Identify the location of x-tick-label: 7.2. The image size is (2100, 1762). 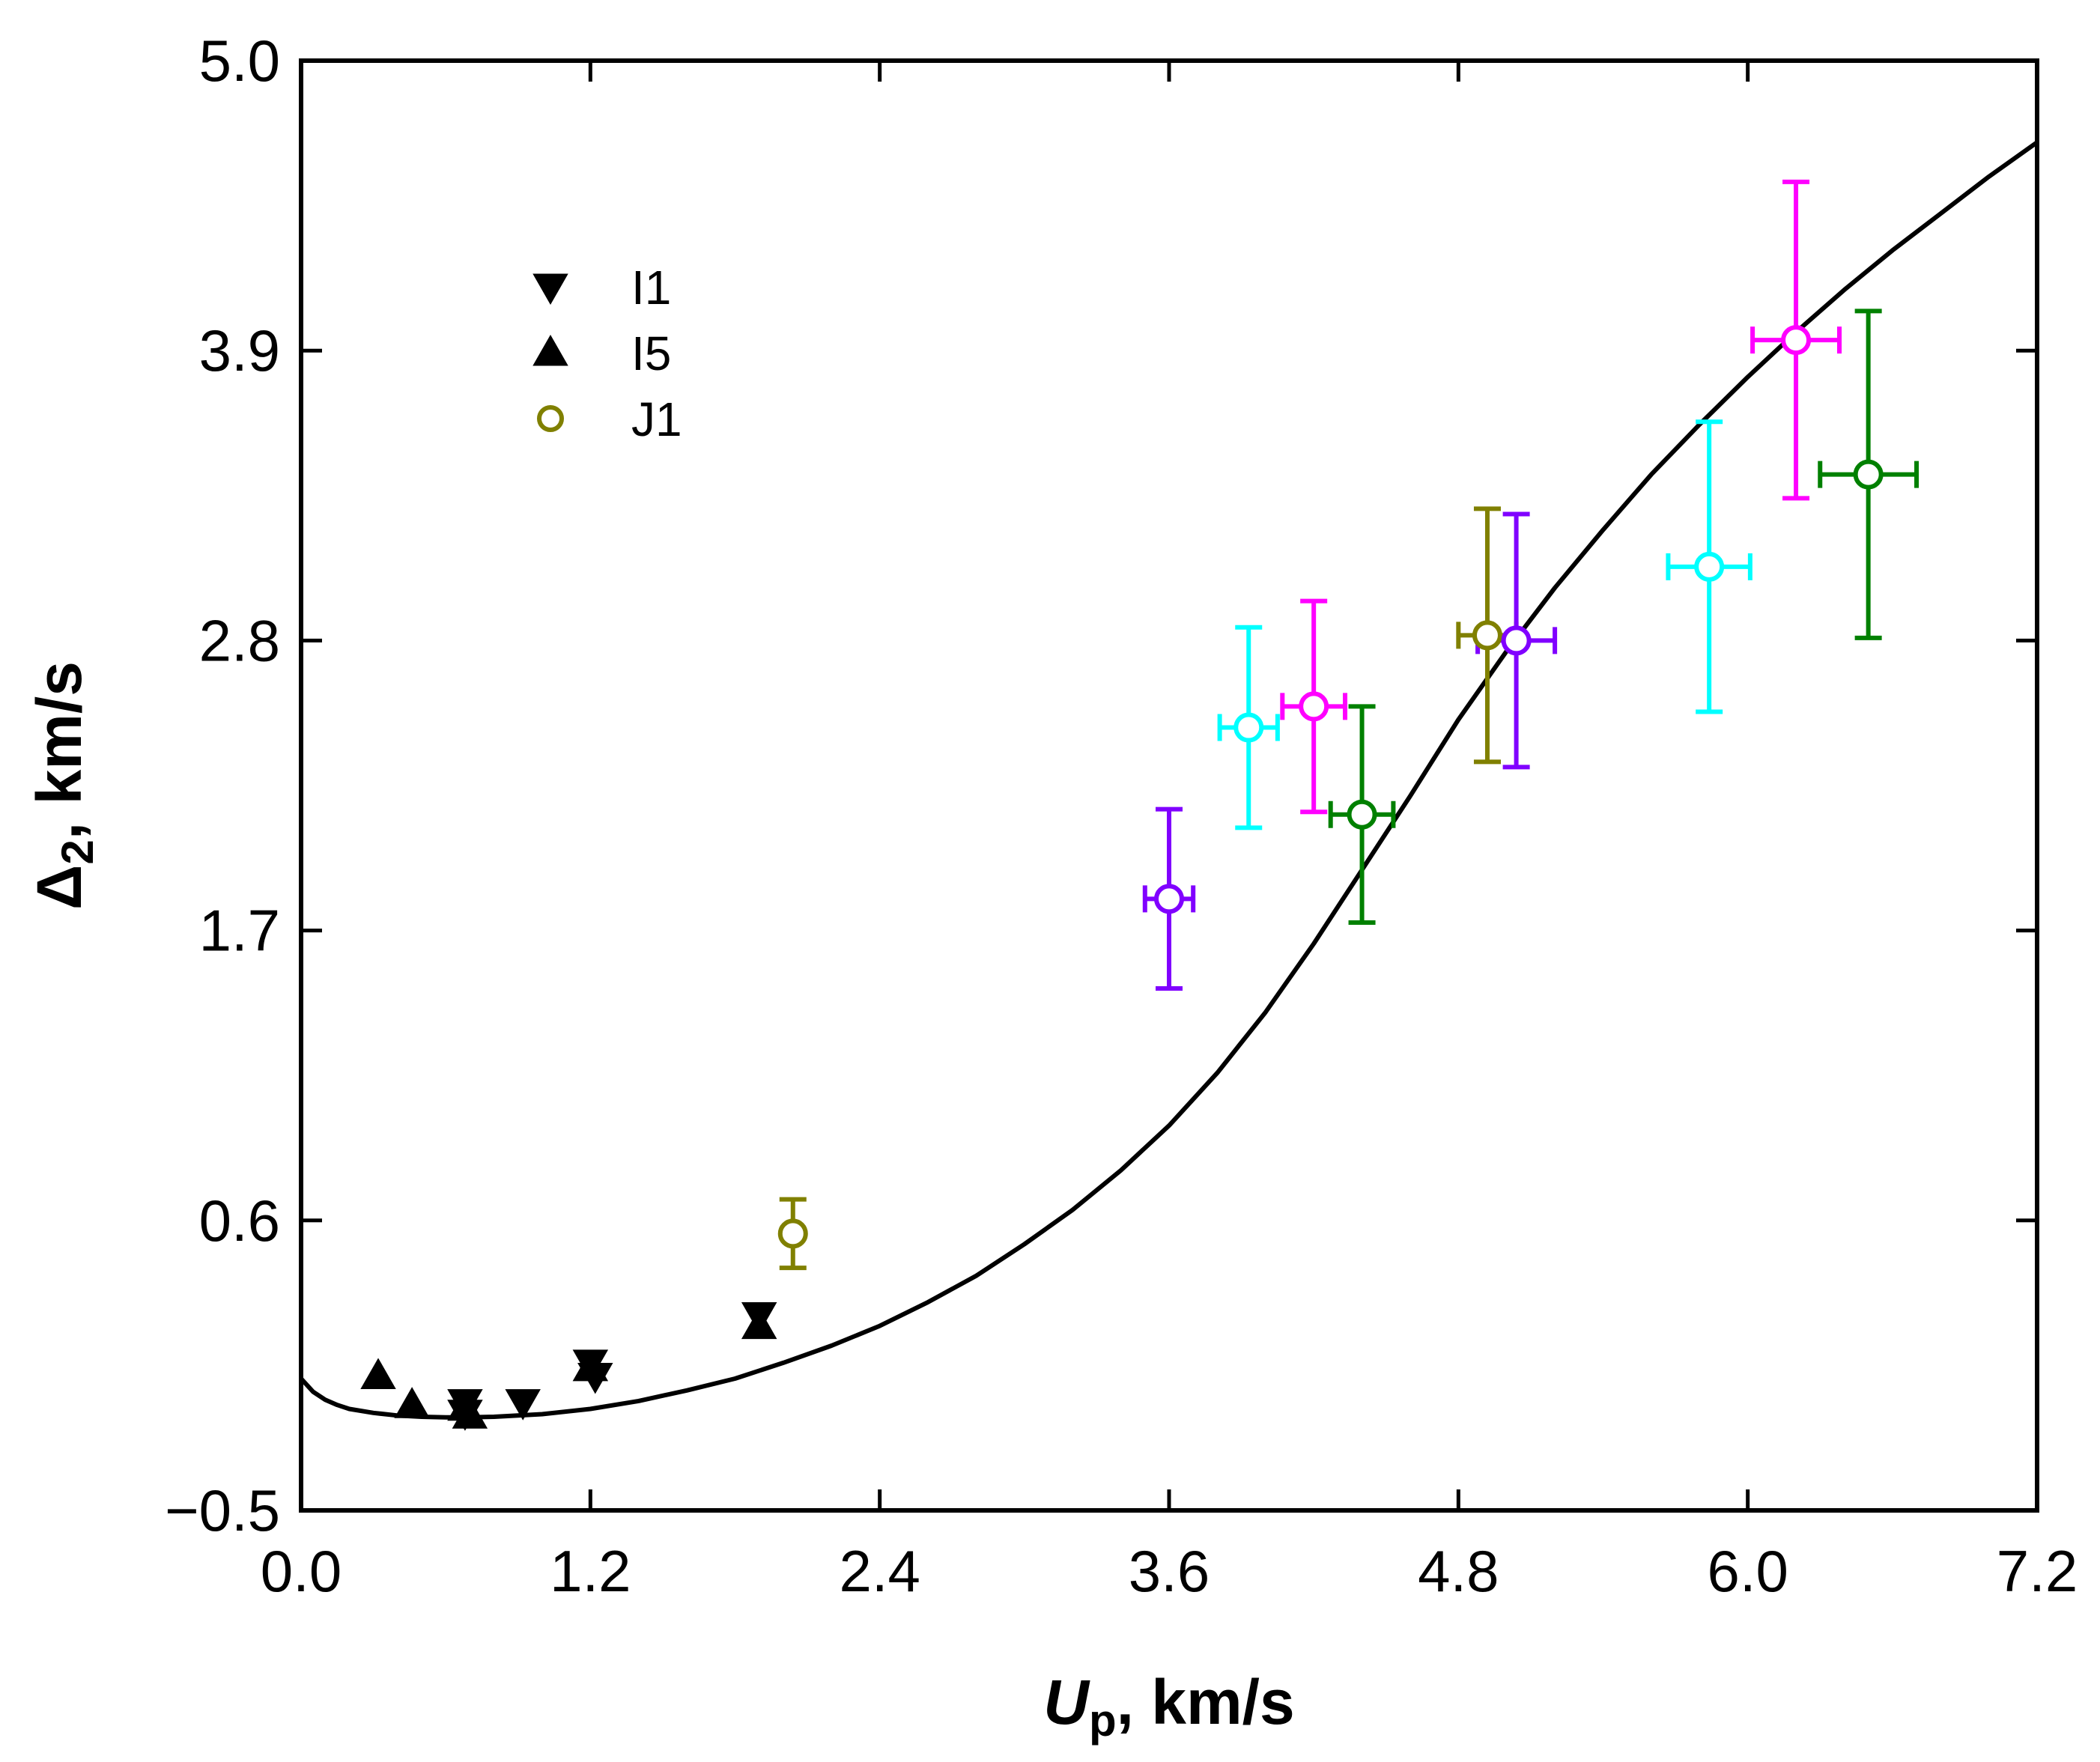
(2037, 1571).